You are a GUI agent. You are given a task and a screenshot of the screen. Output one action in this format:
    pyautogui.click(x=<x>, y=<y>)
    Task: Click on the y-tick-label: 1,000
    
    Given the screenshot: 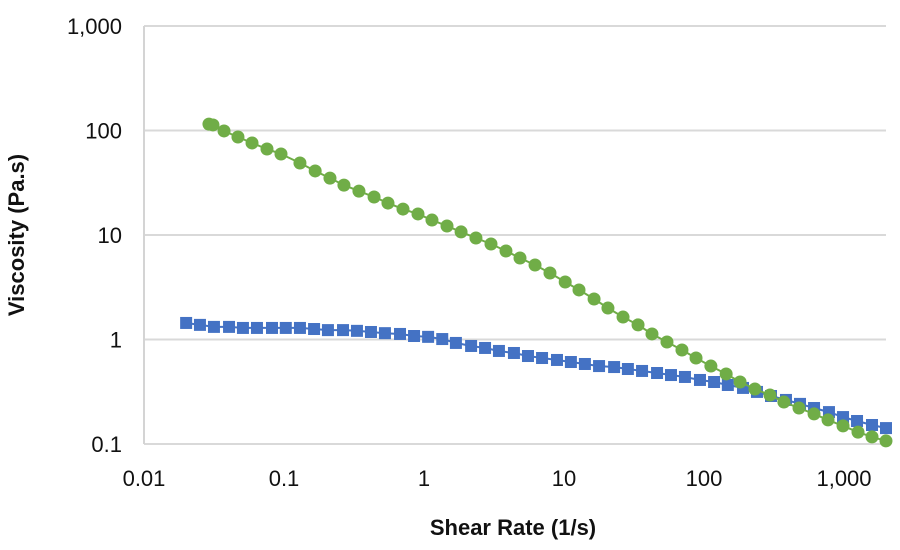 What is the action you would take?
    pyautogui.click(x=94, y=26)
    